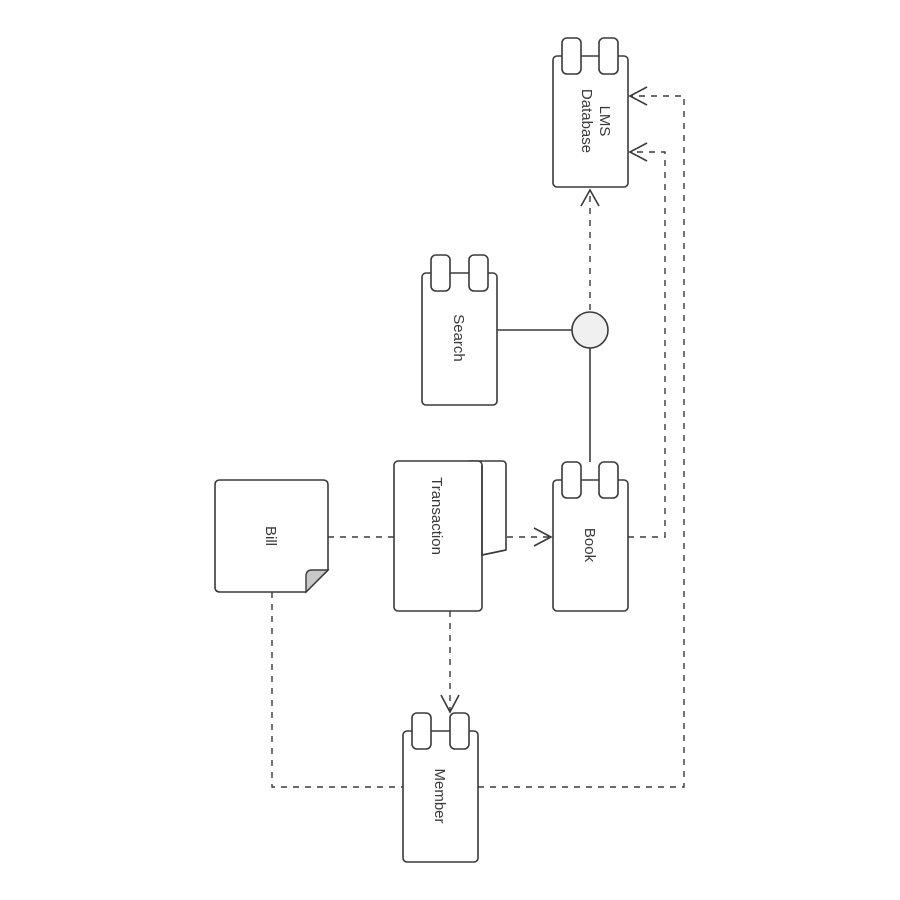 Image resolution: width=900 pixels, height=900 pixels. I want to click on search-label: Search, so click(458, 338).